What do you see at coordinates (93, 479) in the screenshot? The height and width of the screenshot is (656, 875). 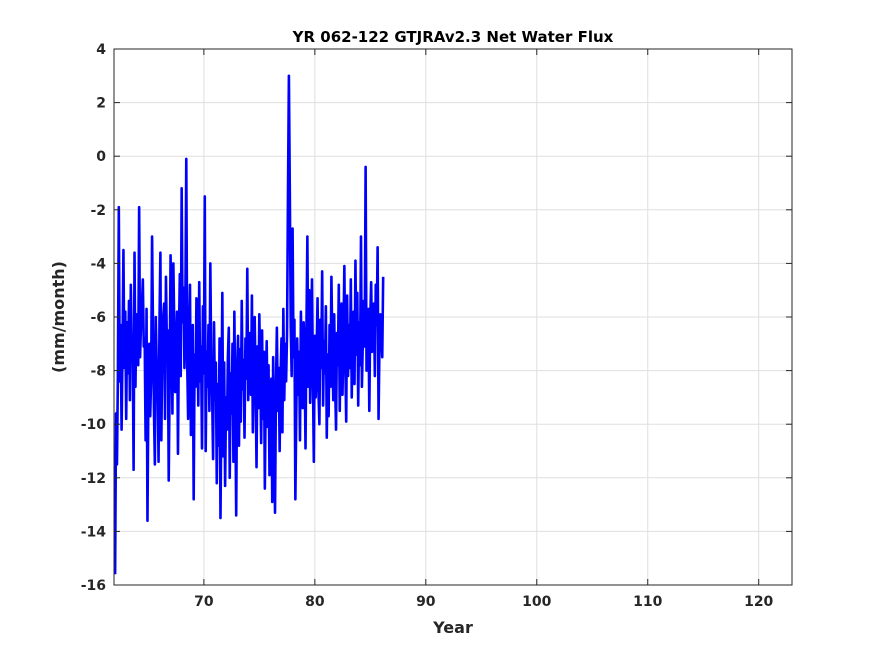 I see `y-tick-label: -12` at bounding box center [93, 479].